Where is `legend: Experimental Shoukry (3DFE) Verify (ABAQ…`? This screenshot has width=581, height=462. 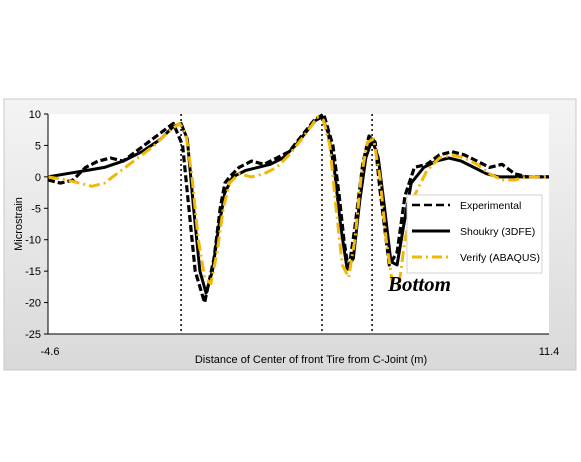
legend: Experimental Shoukry (3DFE) Verify (ABAQ… is located at coordinates (474, 234).